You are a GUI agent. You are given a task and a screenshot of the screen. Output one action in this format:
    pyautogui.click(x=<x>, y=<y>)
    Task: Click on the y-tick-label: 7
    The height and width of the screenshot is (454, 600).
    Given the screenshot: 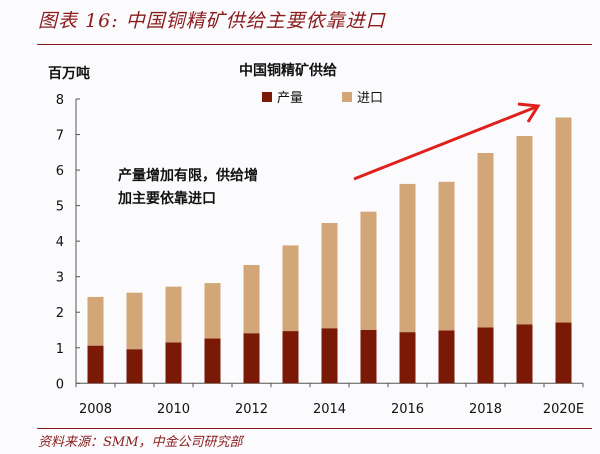 What is the action you would take?
    pyautogui.click(x=60, y=136)
    